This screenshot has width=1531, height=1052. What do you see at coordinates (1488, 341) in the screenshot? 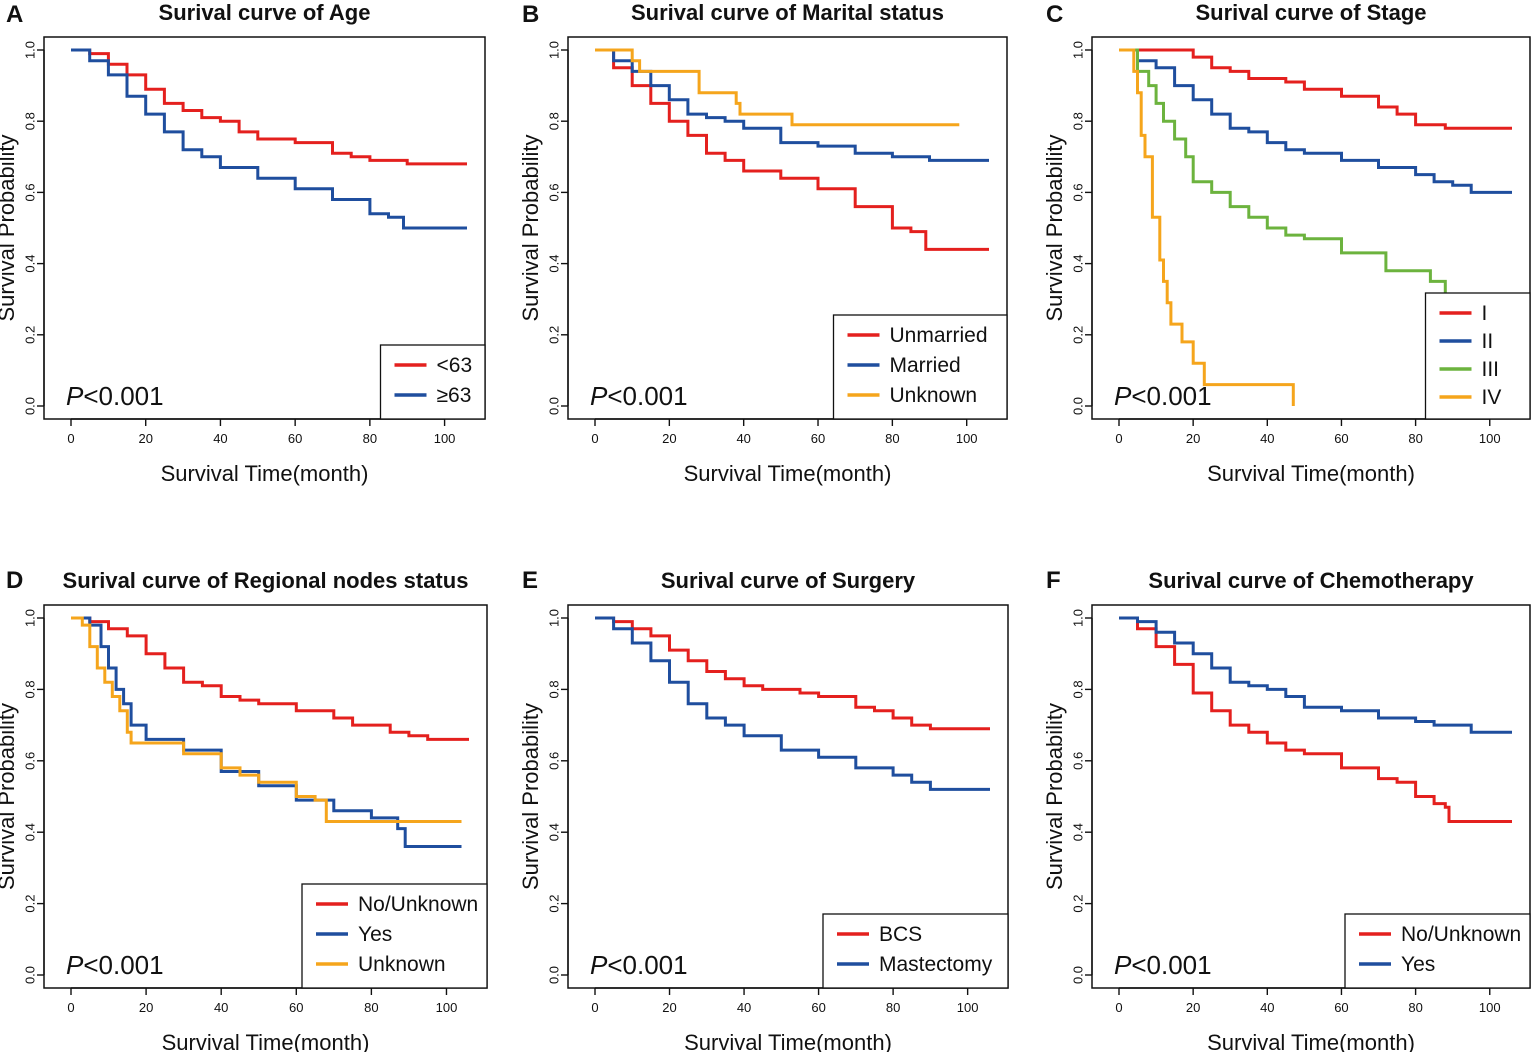
I see `legend-label: II` at bounding box center [1488, 341].